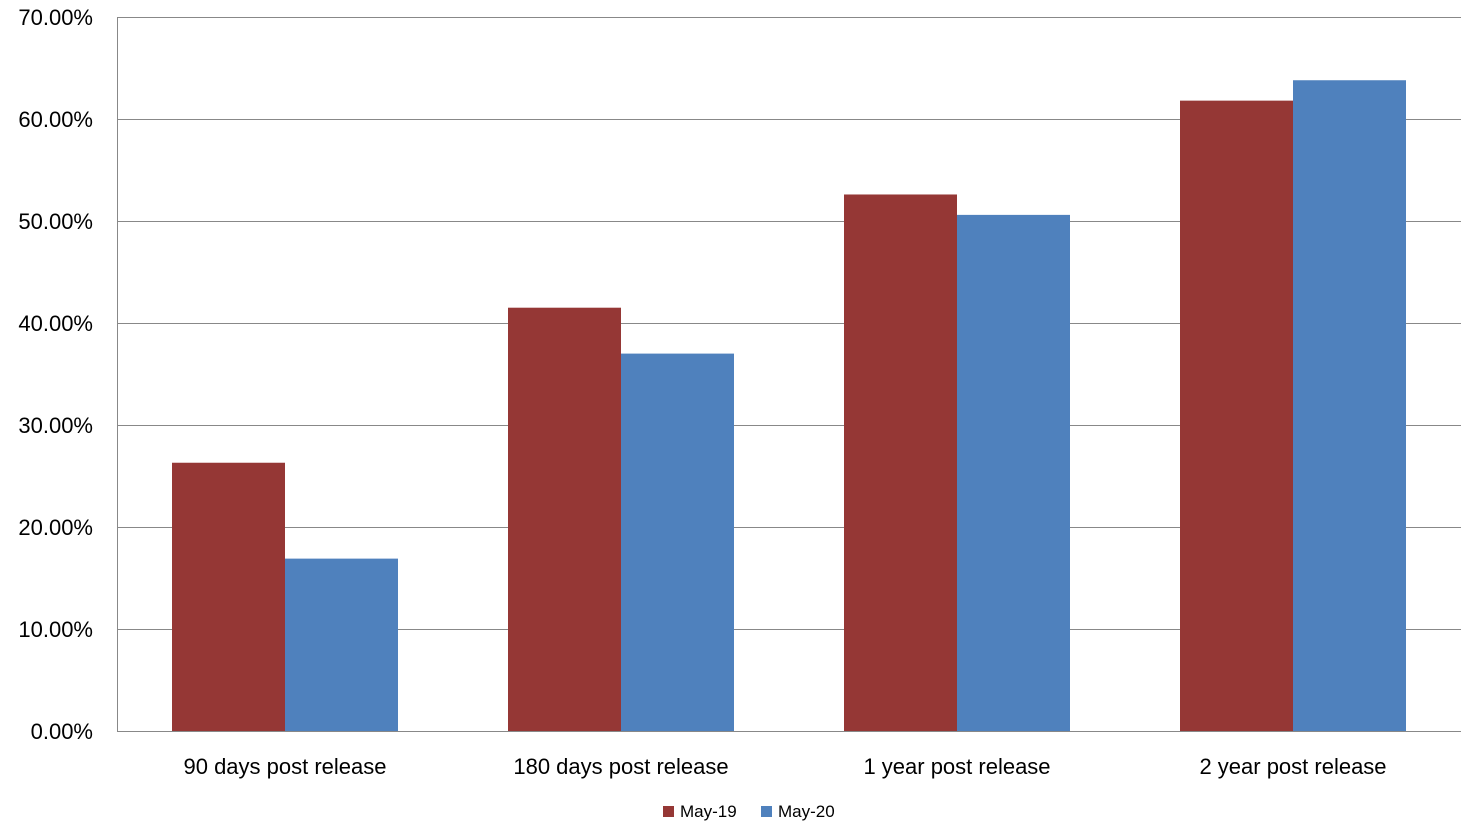 The image size is (1461, 832). Describe the element at coordinates (55, 17) in the screenshot. I see `y-tick-label: 70.00%` at that location.